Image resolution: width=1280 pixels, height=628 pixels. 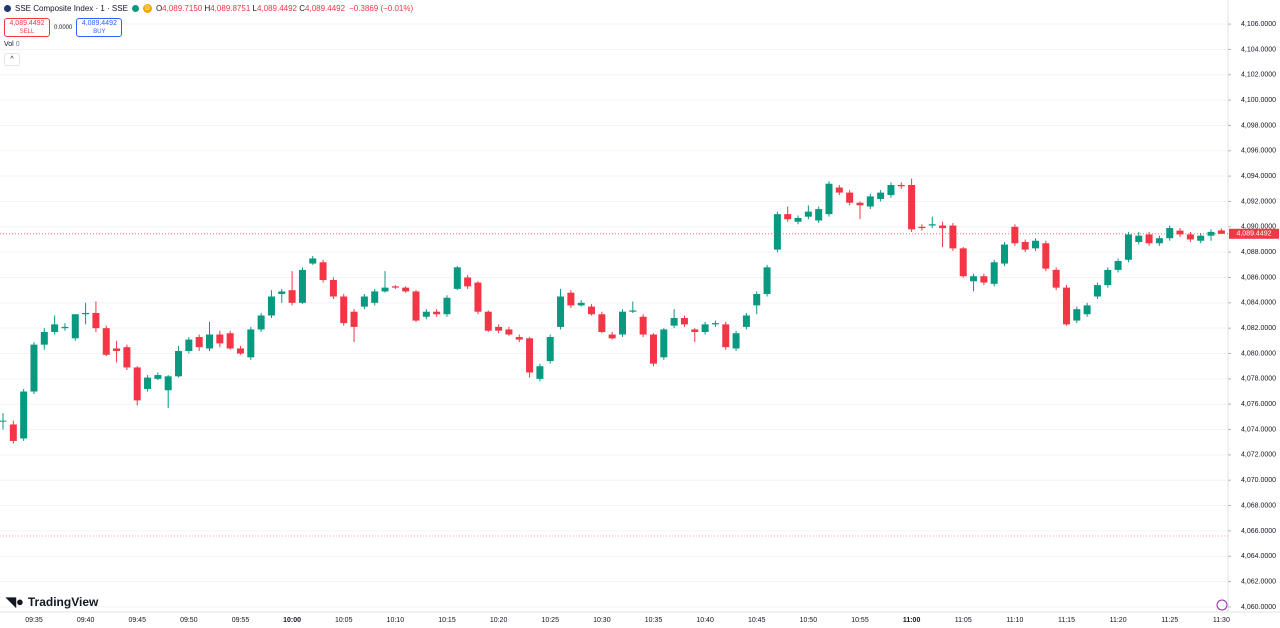 I want to click on y-tick-label: 4,060.0000, so click(x=1258, y=607).